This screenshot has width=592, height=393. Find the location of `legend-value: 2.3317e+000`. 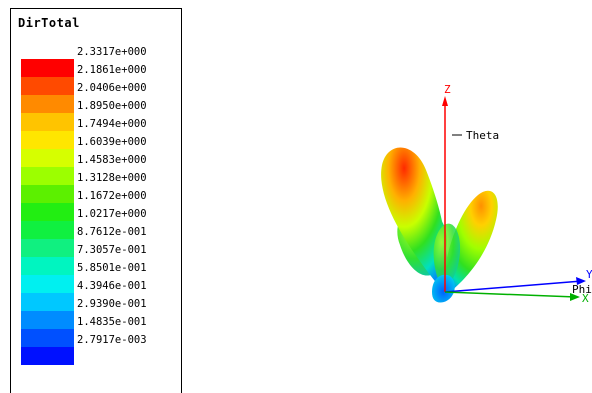

legend-value: 2.3317e+000 is located at coordinates (112, 52).